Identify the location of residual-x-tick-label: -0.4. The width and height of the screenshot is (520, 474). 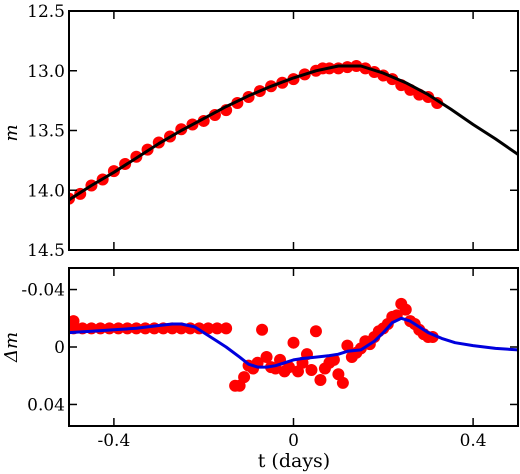
(114, 441).